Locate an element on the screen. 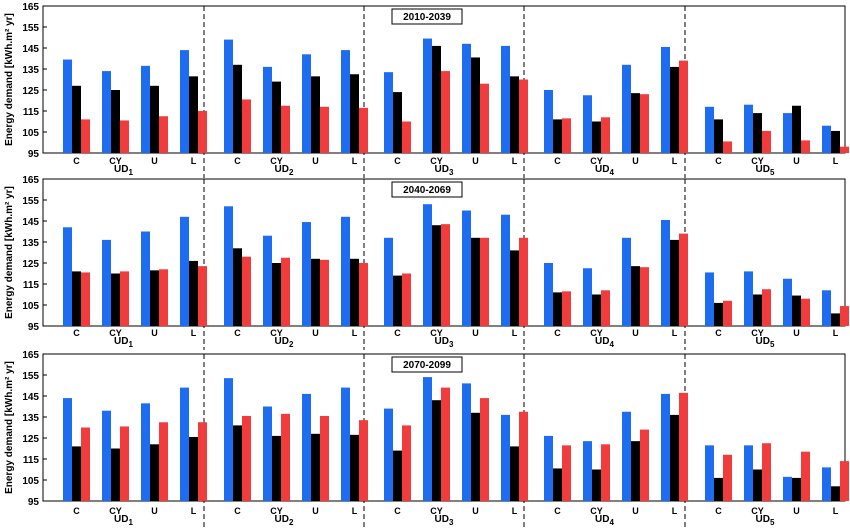 This screenshot has width=850, height=529. period-title: 2070-2099 is located at coordinates (427, 365).